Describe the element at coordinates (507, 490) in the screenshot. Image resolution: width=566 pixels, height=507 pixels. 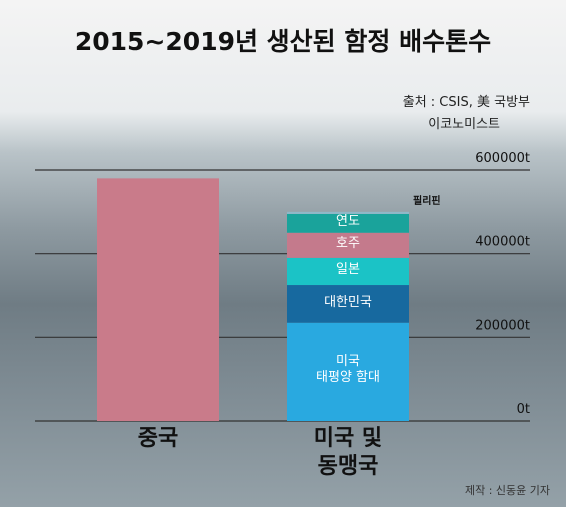
I see `credit: 제작 : 신동윤 기자` at that location.